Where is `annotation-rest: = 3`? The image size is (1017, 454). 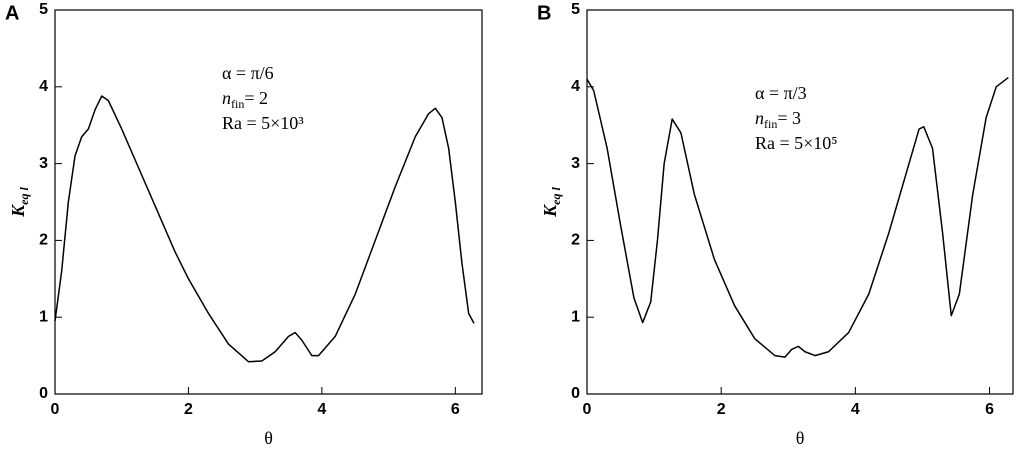 annotation-rest: = 3 is located at coordinates (789, 118).